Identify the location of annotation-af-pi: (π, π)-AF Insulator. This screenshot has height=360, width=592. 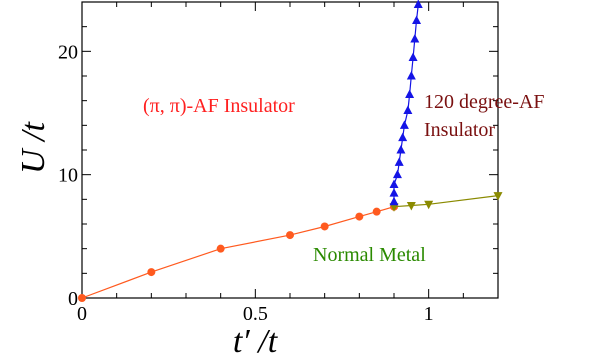
(219, 106).